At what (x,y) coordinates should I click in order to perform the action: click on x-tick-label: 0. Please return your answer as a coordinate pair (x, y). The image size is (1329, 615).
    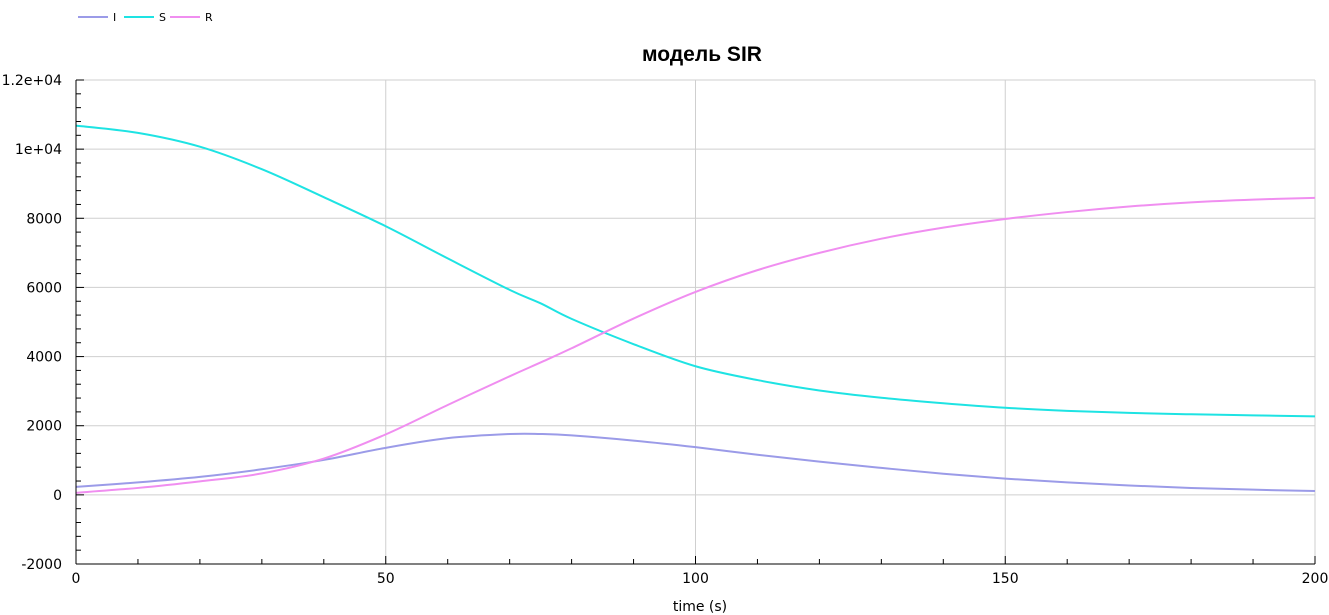
    Looking at the image, I should click on (76, 579).